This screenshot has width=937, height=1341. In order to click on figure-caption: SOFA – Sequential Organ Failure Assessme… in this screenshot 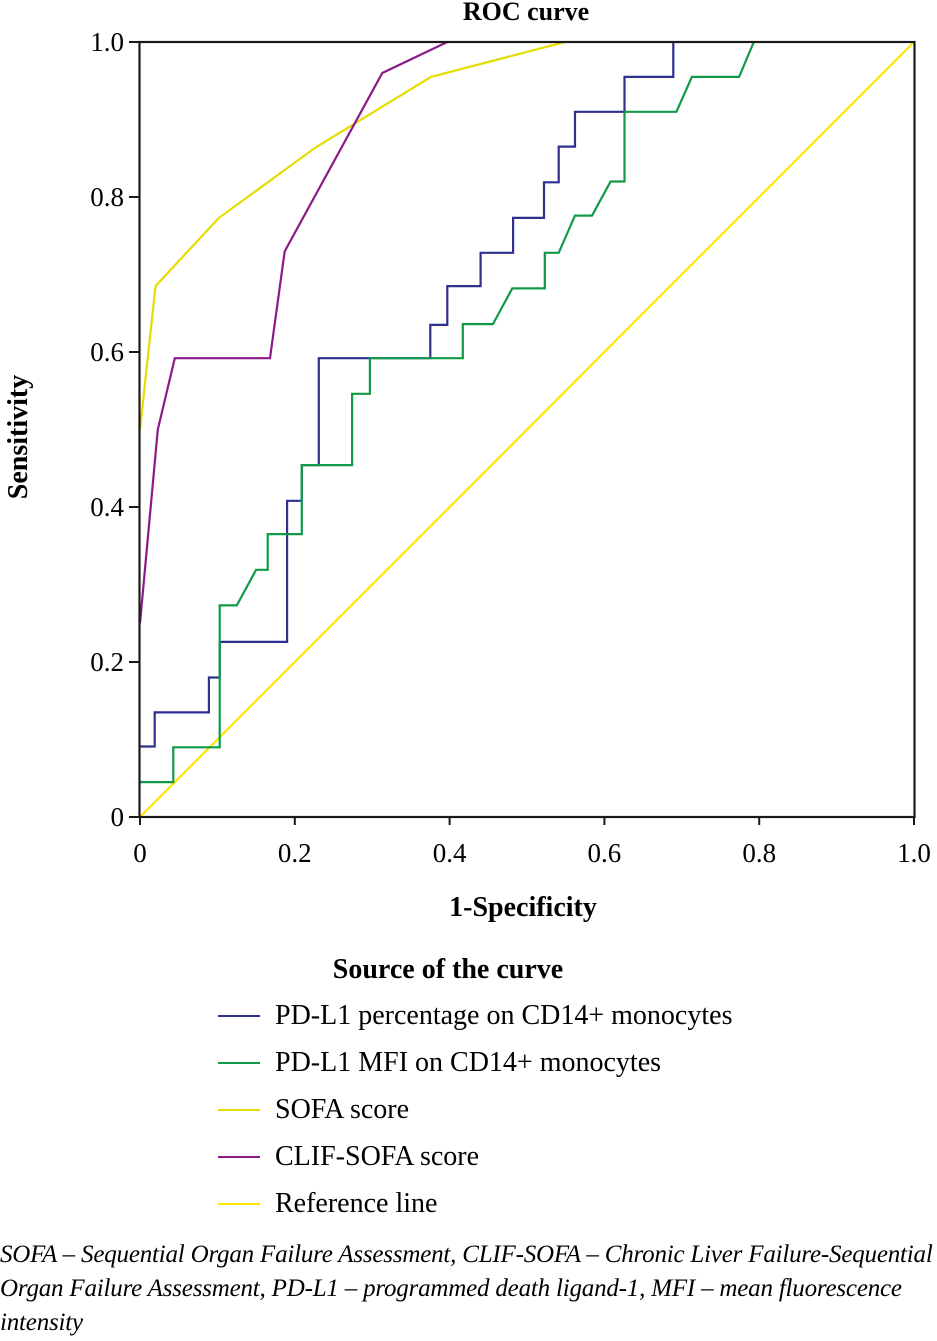, I will do `click(466, 1288)`.